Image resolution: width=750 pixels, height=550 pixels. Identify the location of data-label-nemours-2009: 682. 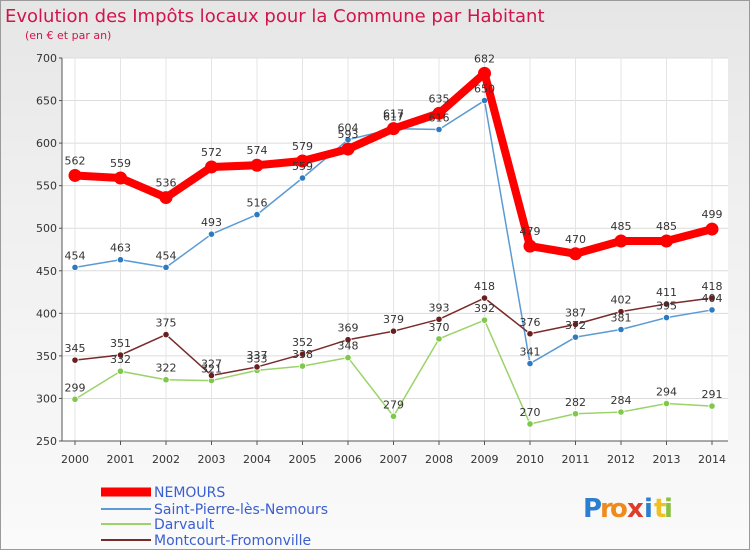
(484, 58).